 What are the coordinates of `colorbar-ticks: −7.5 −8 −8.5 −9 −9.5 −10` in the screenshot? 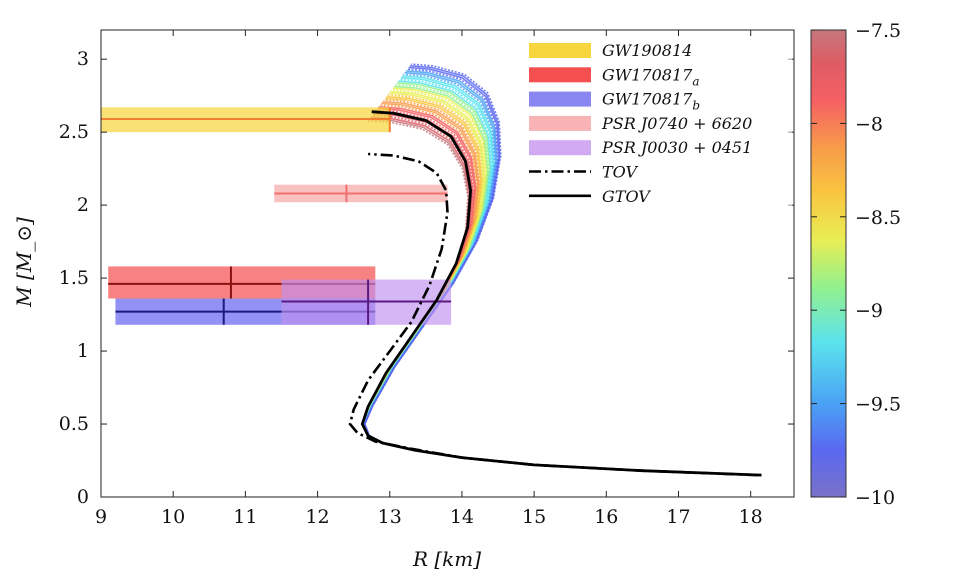 It's located at (856, 264).